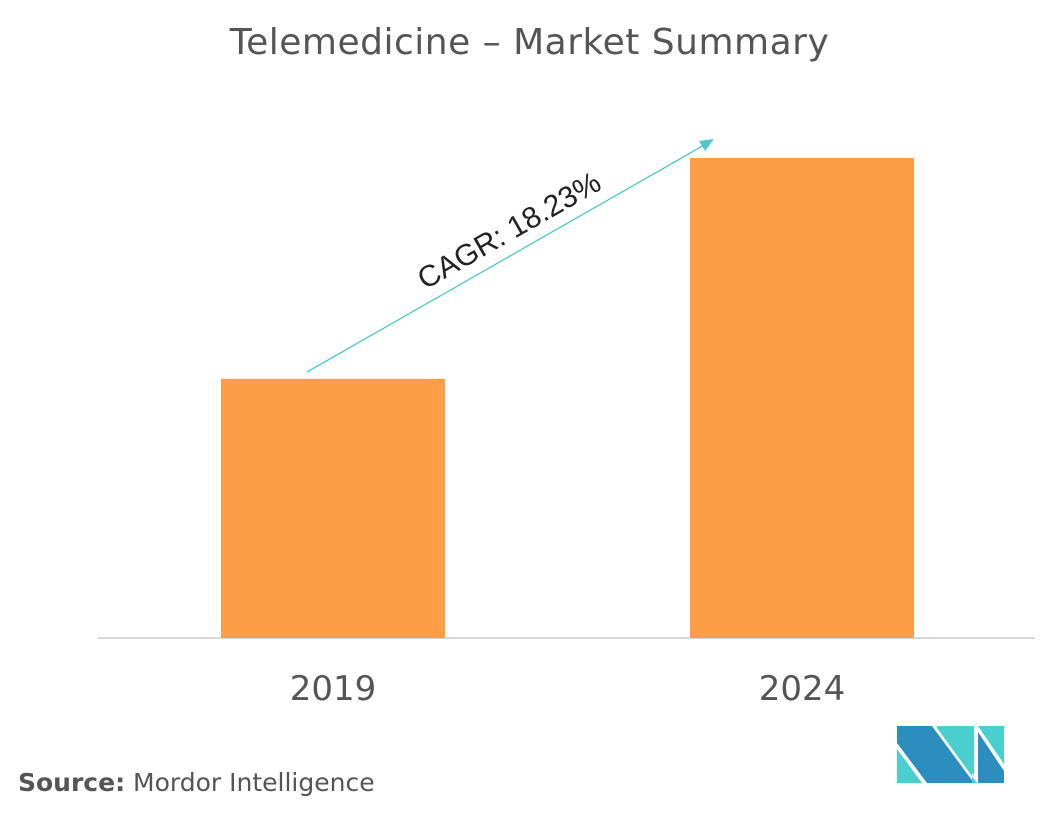 This screenshot has width=1059, height=820. Describe the element at coordinates (509, 231) in the screenshot. I see `cagr-label: CAGR: 18.23%` at that location.